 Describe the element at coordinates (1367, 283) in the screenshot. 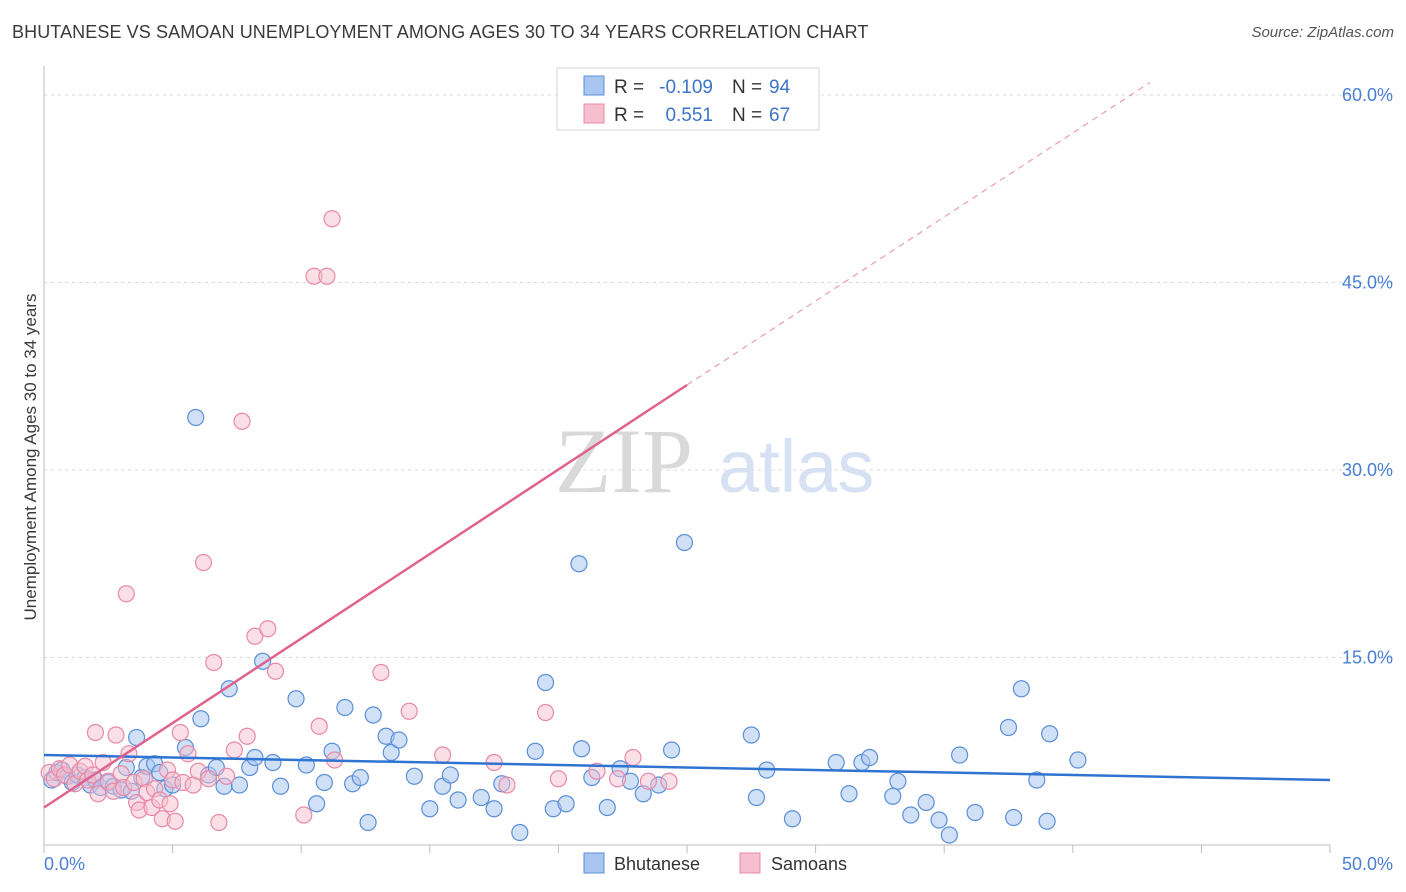

I see `y-tick-label: 45.0%` at that location.